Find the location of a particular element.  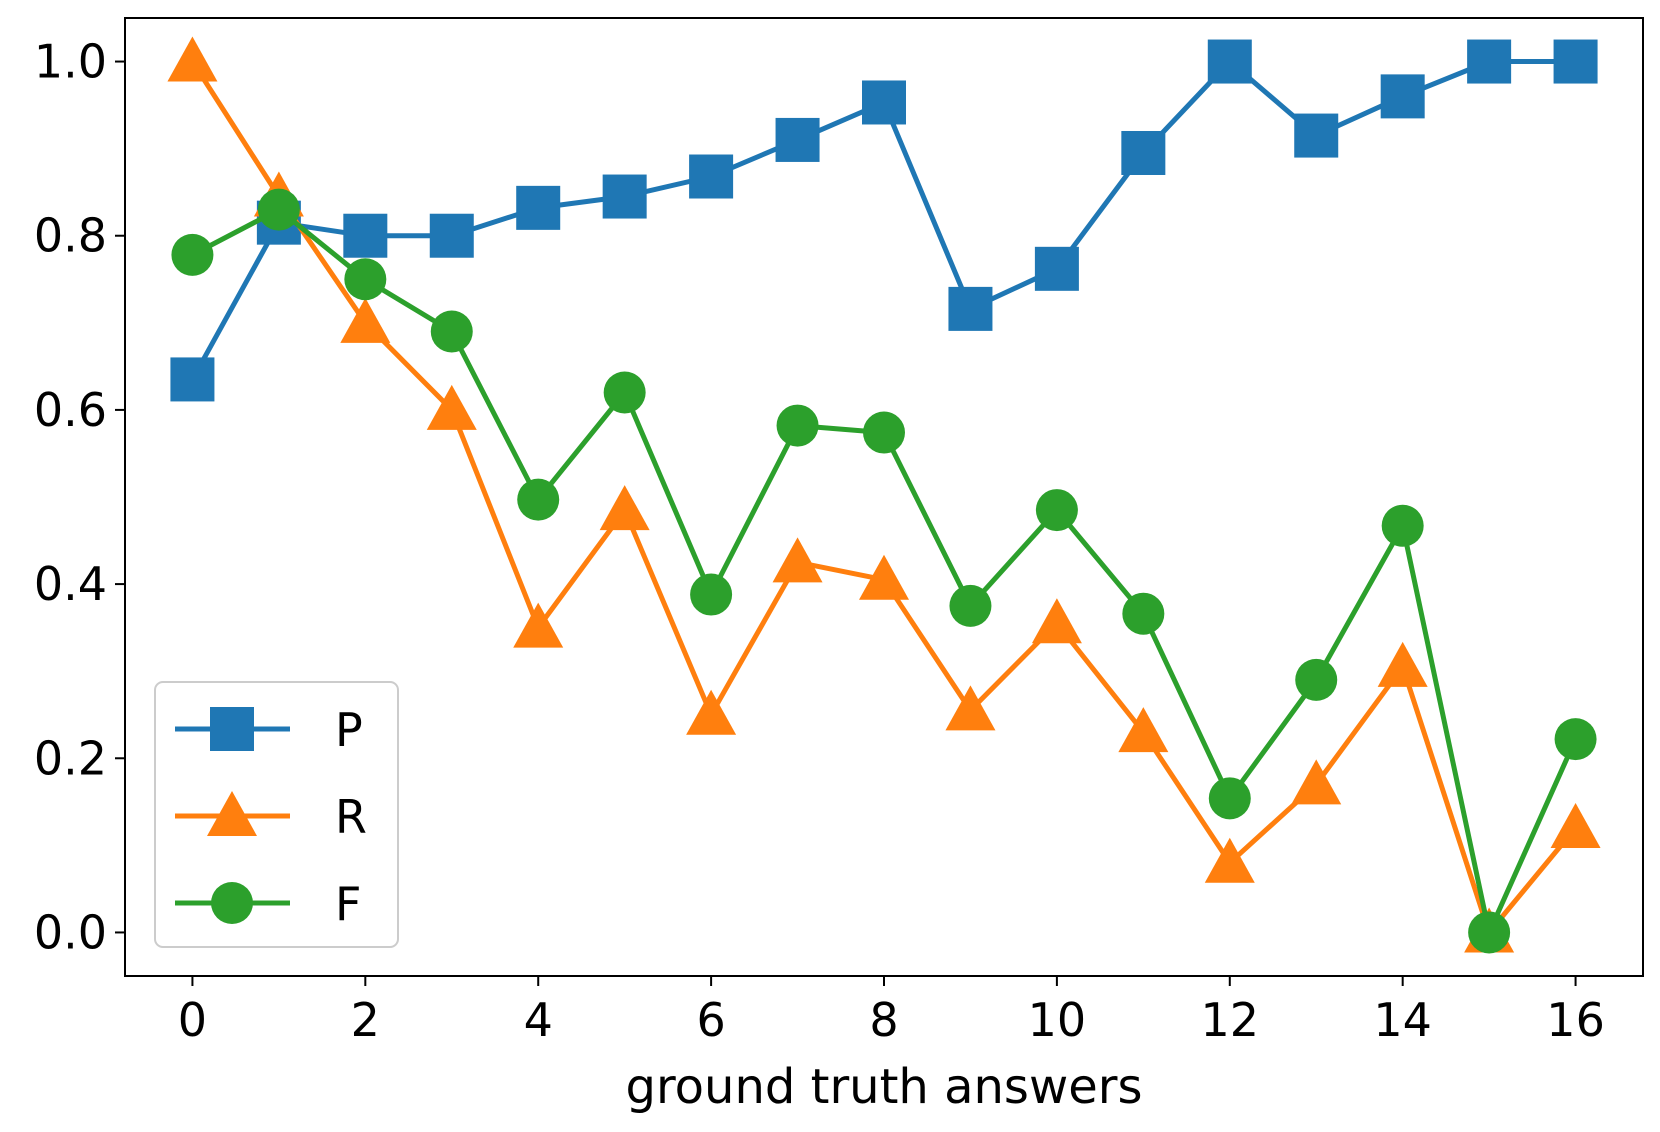

x-axis-title: ground truth answers is located at coordinates (884, 1087).